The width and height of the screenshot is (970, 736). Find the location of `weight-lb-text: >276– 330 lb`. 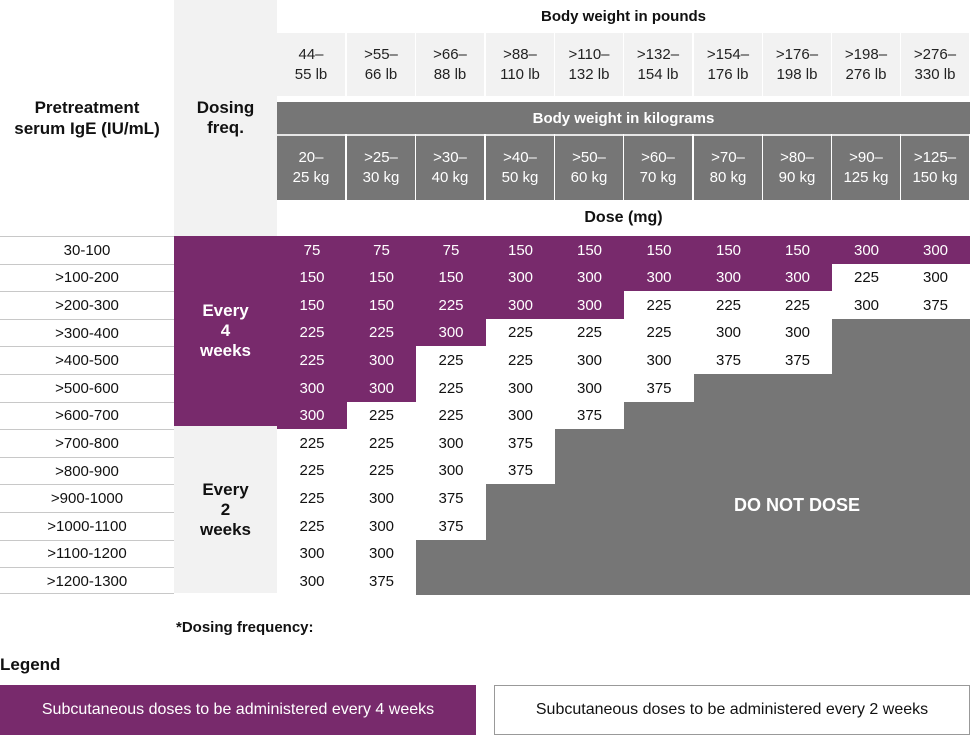

weight-lb-text: >276– 330 lb is located at coordinates (935, 65).